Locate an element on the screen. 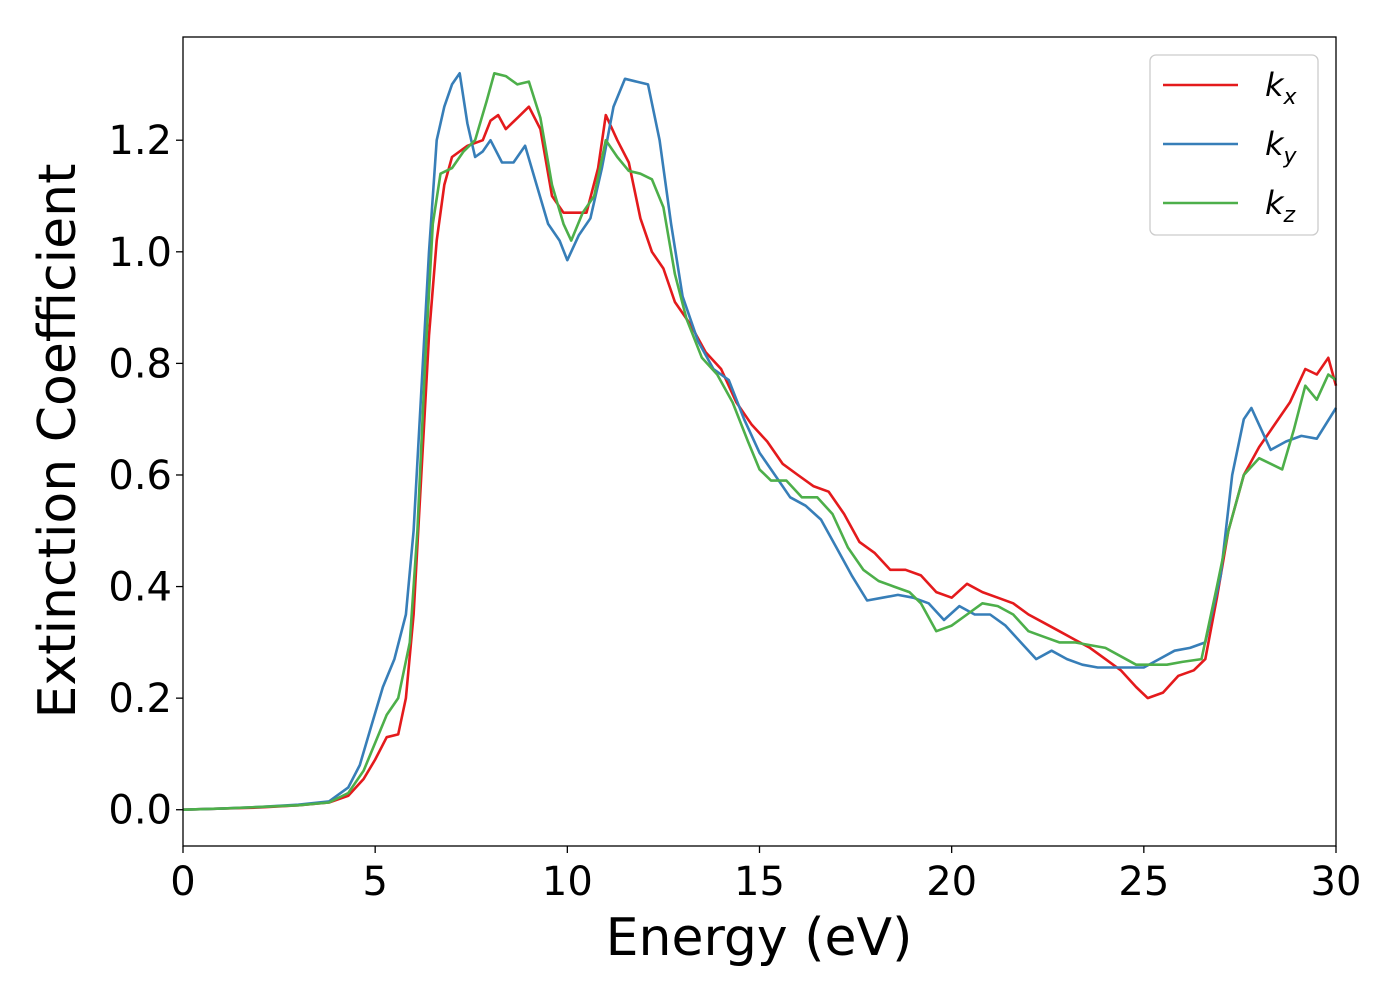 The height and width of the screenshot is (1000, 1400). y-tick-label: 0.2 is located at coordinates (140, 699).